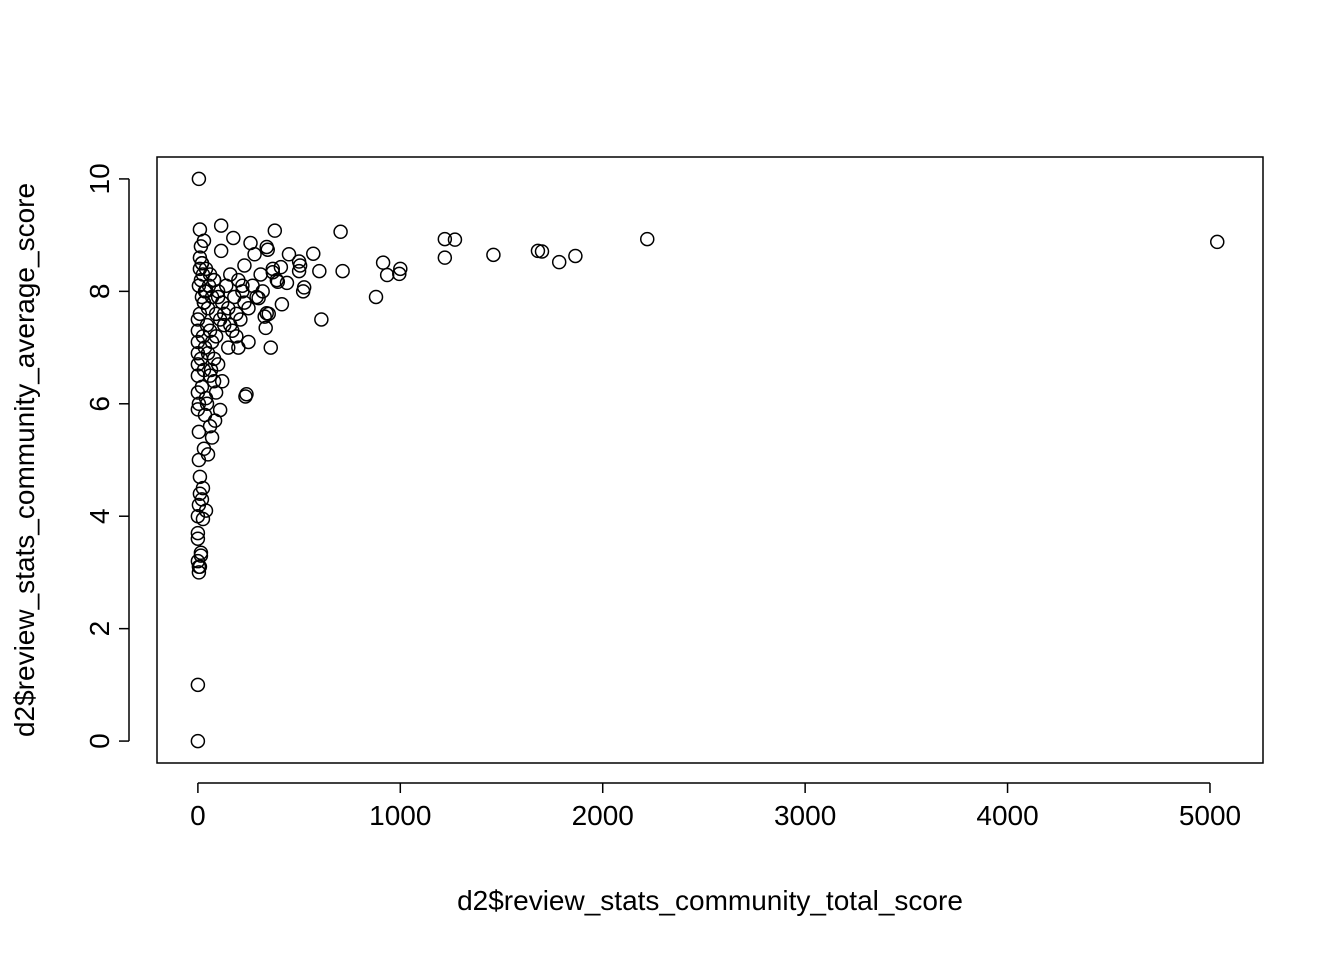 This screenshot has width=1344, height=965. I want to click on x-tick-label: 5000, so click(1210, 815).